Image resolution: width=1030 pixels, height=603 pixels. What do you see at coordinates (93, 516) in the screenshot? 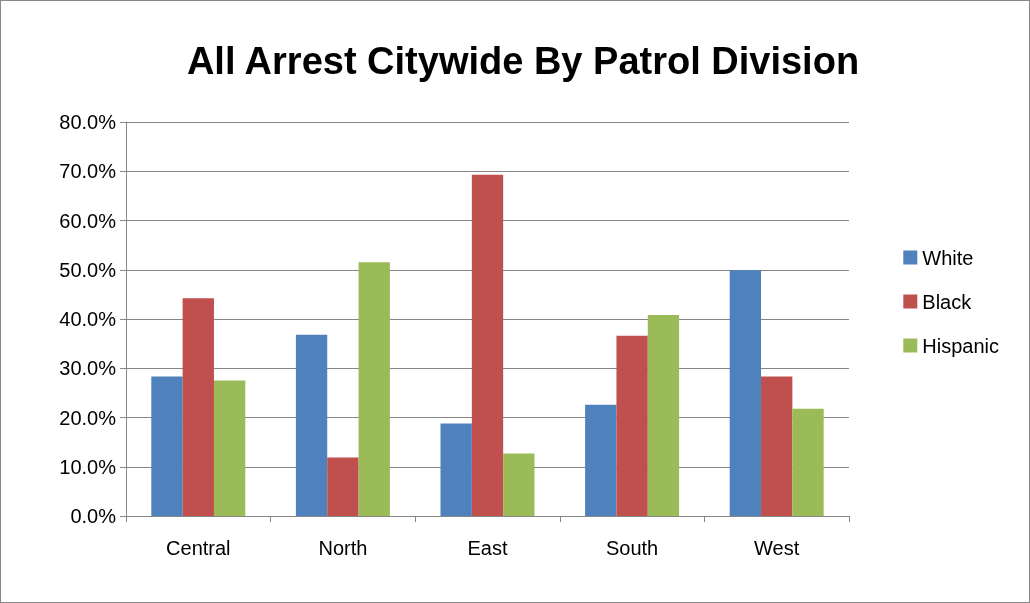
I see `y-tick-label: 0.0%` at bounding box center [93, 516].